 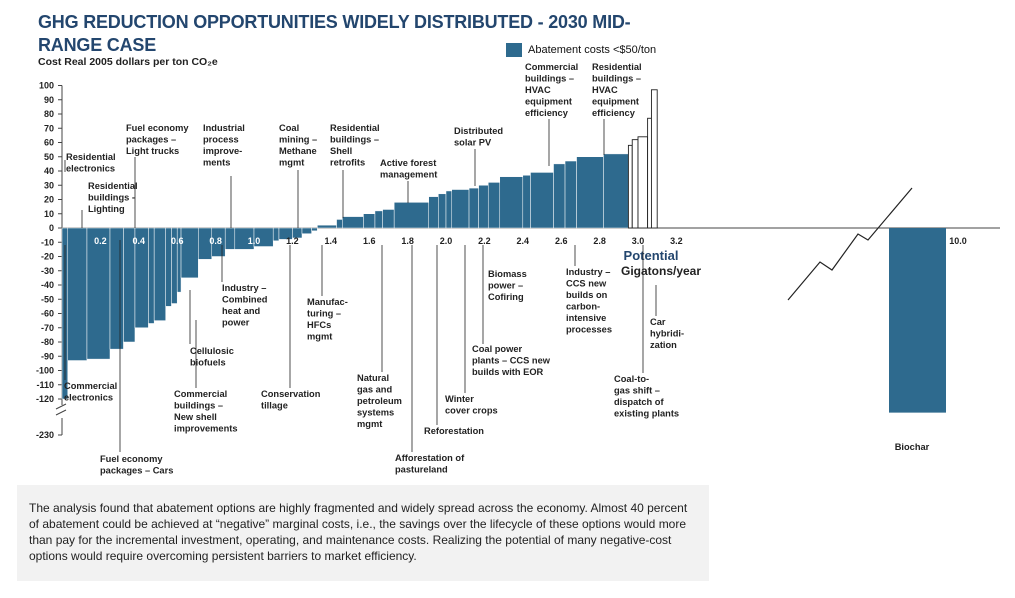 What do you see at coordinates (177, 241) in the screenshot?
I see `x-tick-label: 0.6` at bounding box center [177, 241].